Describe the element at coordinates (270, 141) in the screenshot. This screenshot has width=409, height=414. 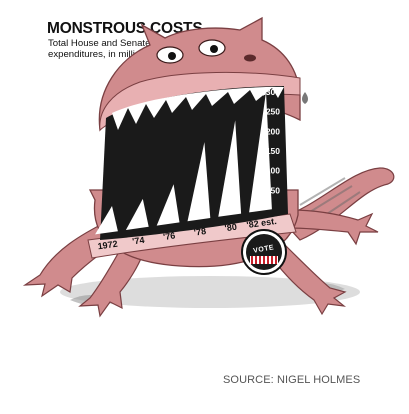
I see `y-axis: $300 250 200 150 100 50` at that location.